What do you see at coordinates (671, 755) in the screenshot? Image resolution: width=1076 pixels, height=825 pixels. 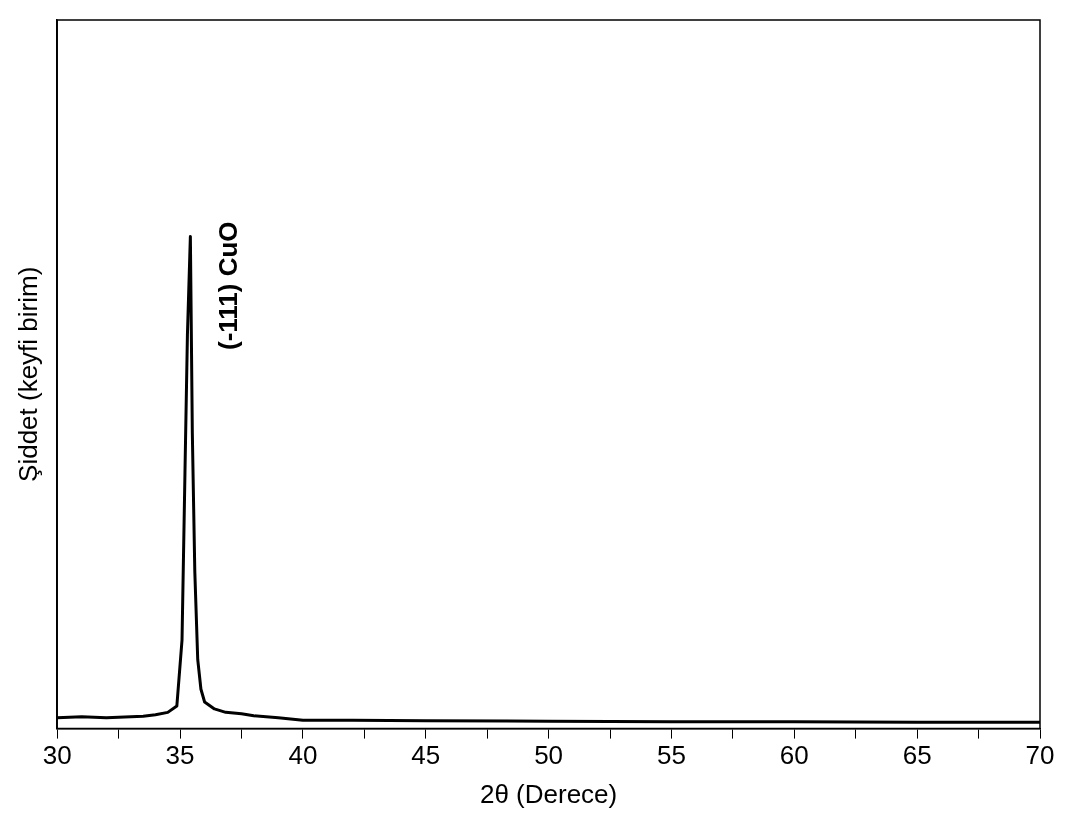 I see `x-tick-label: 55` at bounding box center [671, 755].